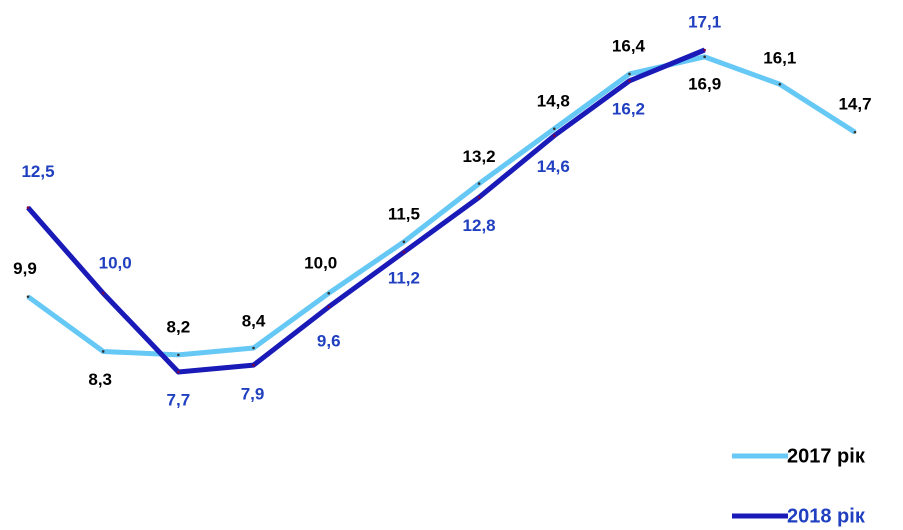 Image resolution: width=903 pixels, height=530 pixels. I want to click on value-label: 12,8, so click(479, 225).